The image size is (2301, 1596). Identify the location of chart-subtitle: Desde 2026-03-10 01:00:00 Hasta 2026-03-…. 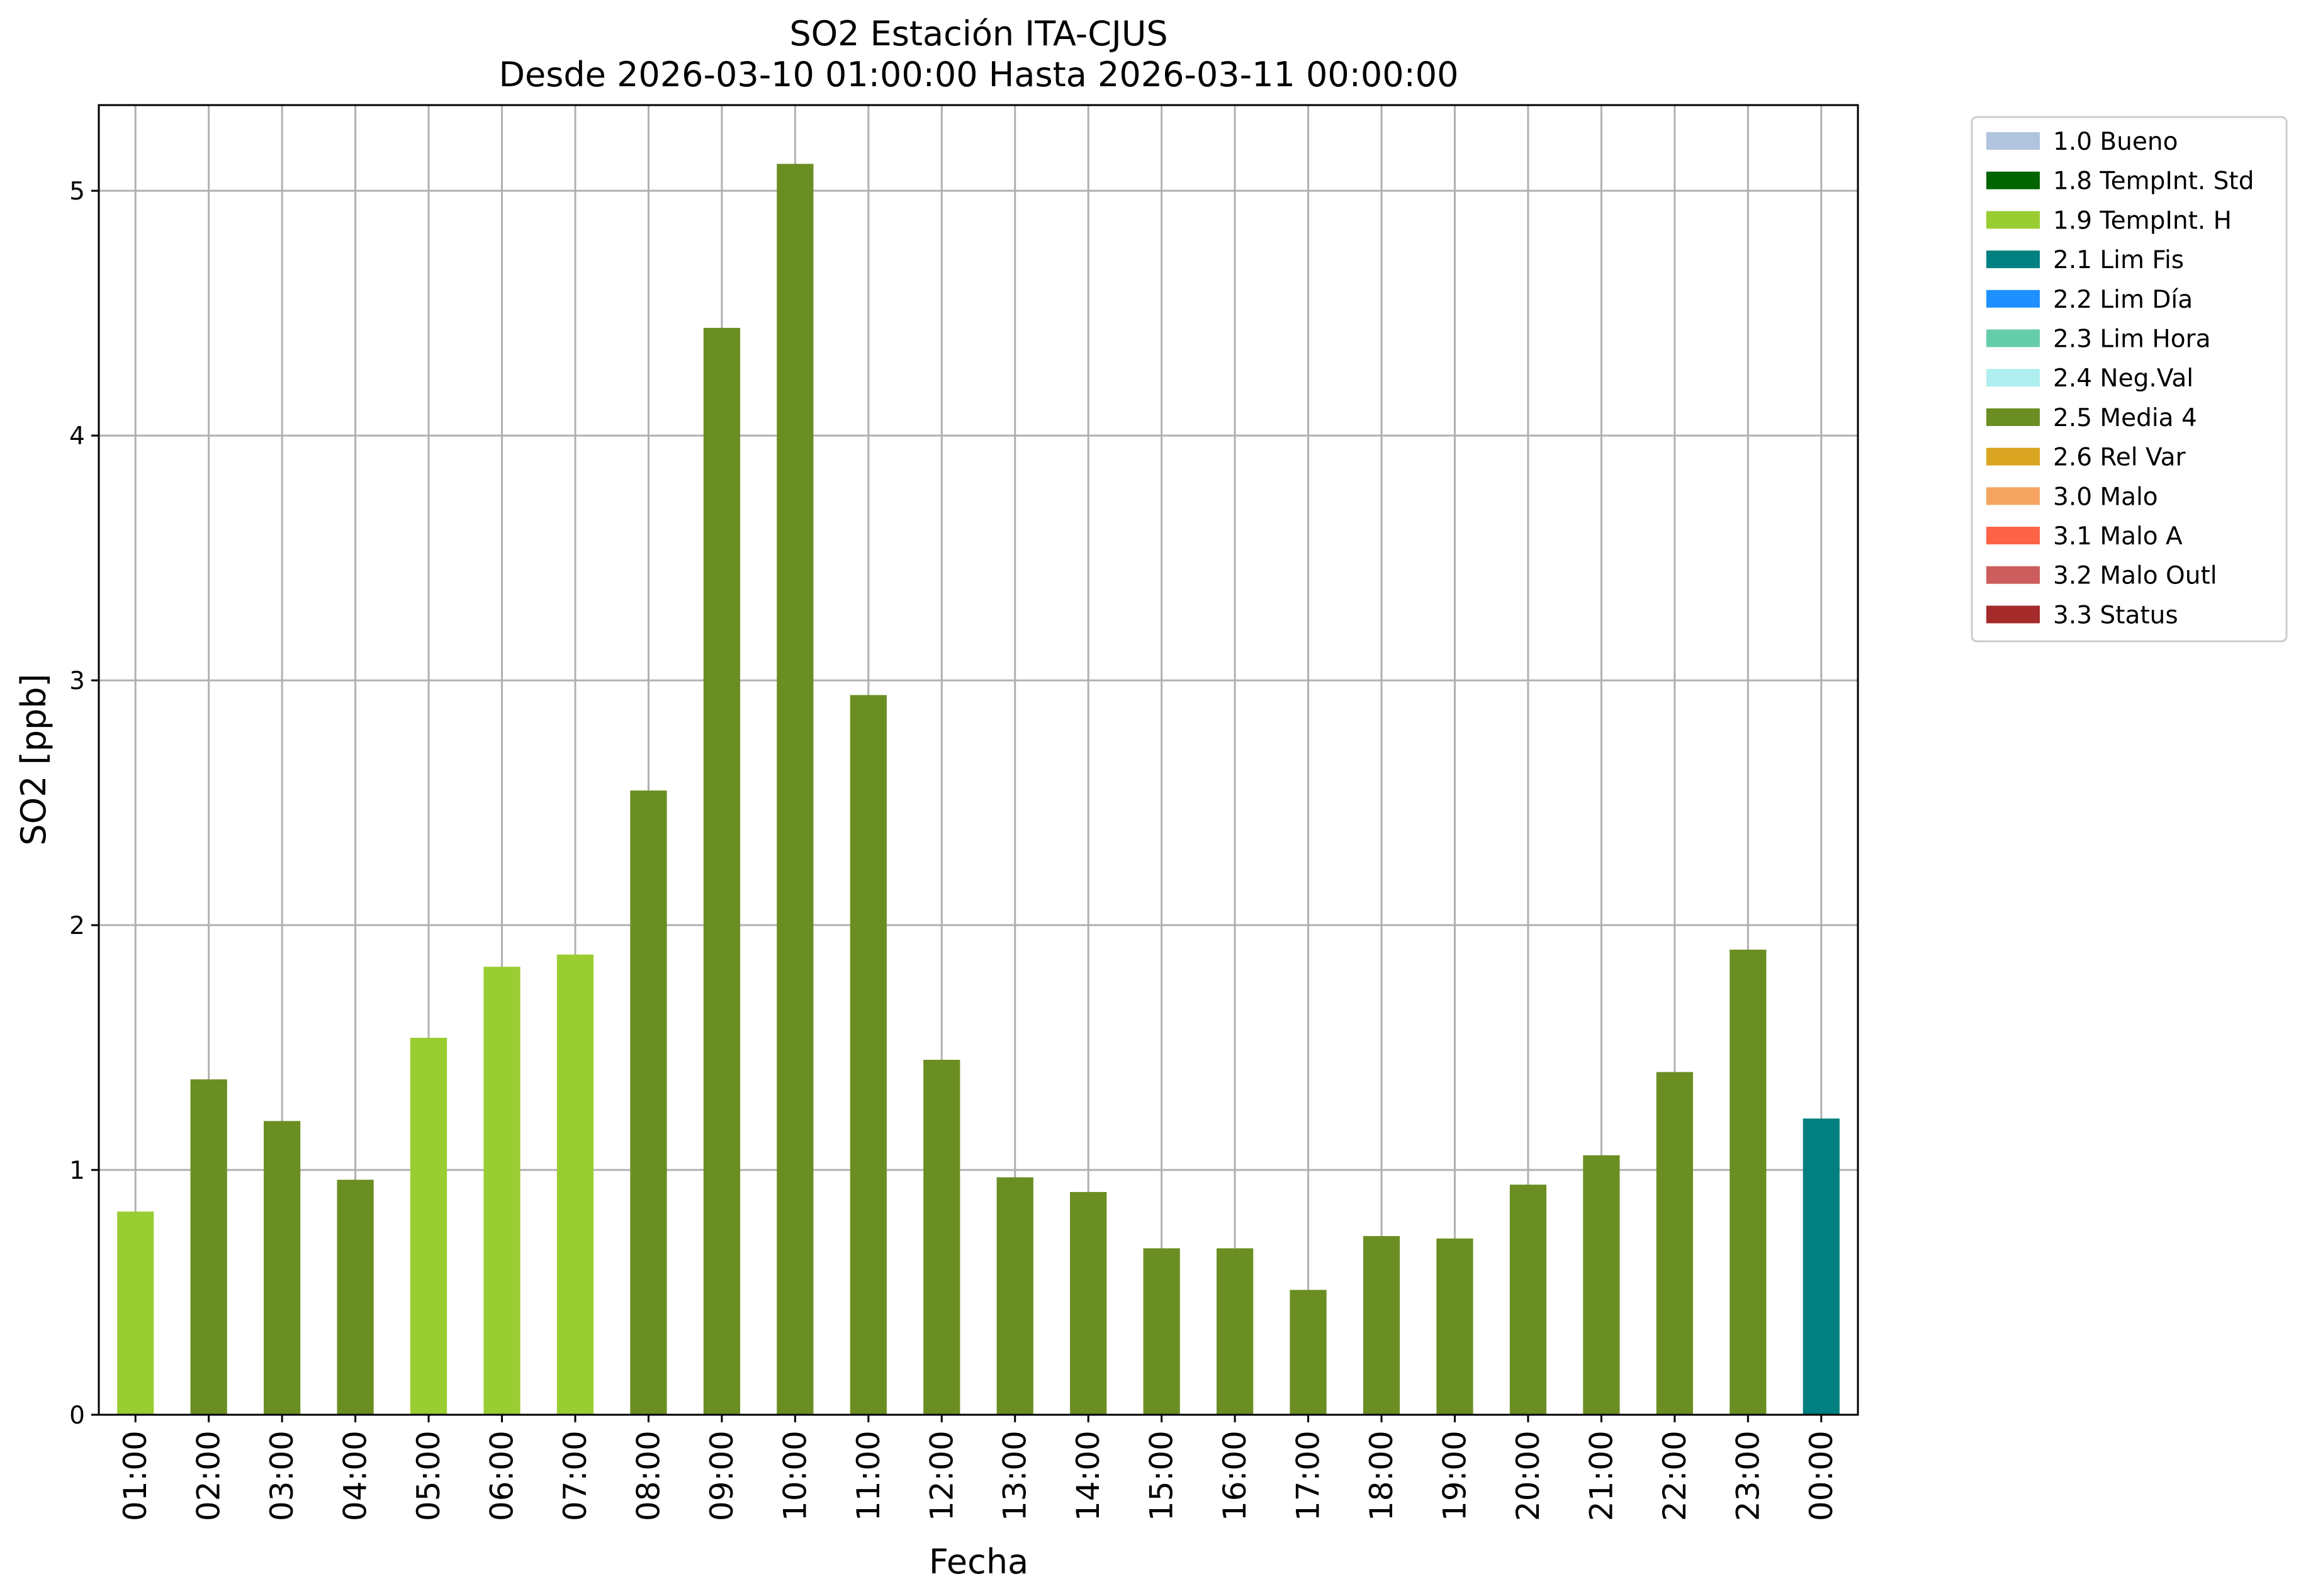
(978, 74).